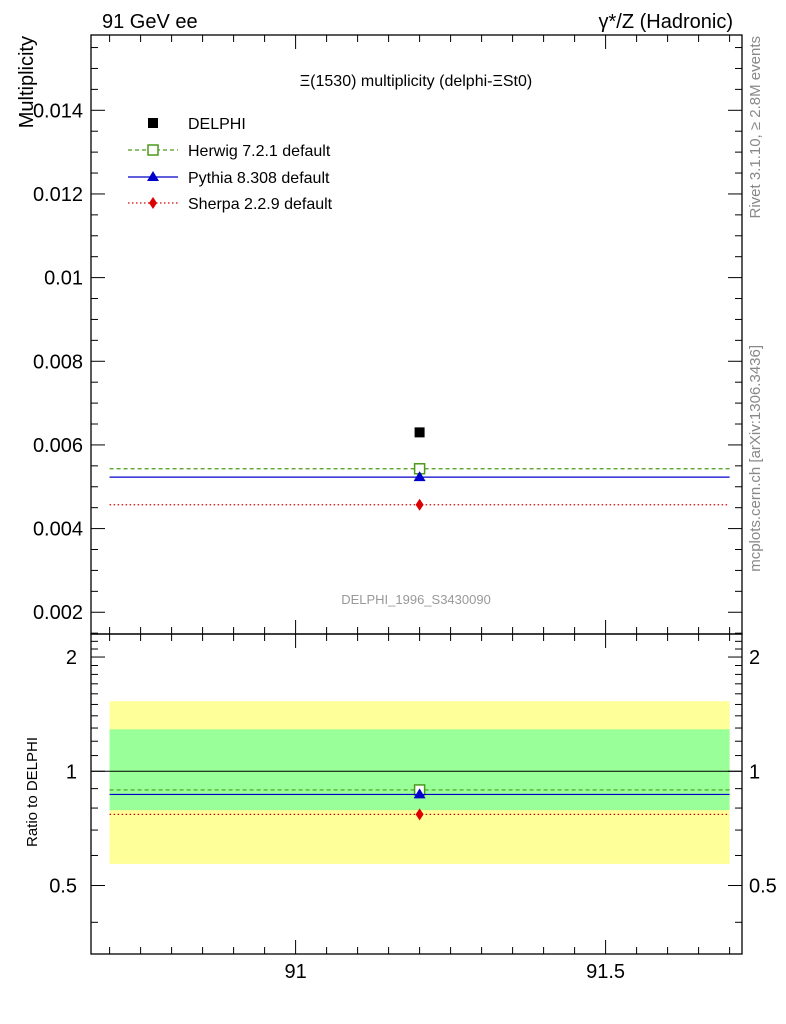  I want to click on legend-entry-delphi: DELPHI, so click(197, 124).